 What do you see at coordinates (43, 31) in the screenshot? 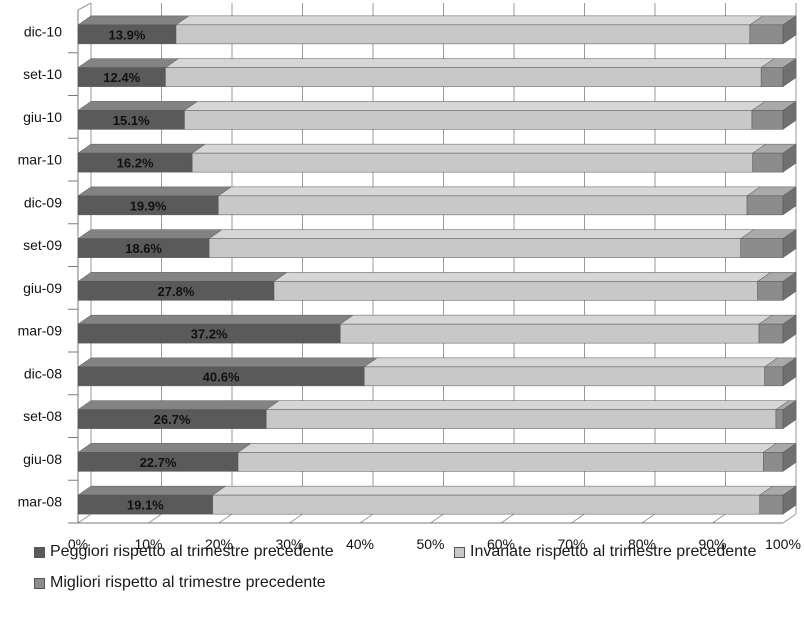
I see `category-label: dic-10` at bounding box center [43, 31].